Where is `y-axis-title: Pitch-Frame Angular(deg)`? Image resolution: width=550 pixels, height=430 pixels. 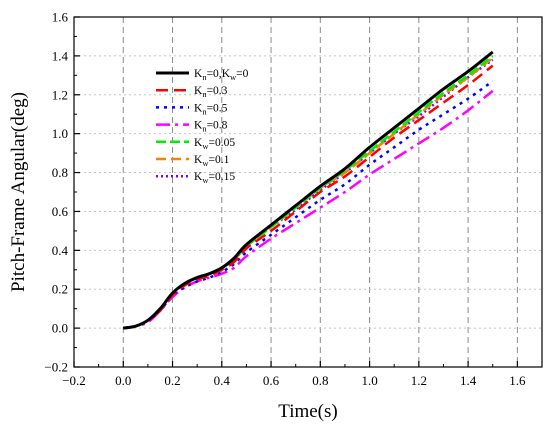 y-axis-title: Pitch-Frame Angular(deg) is located at coordinates (18, 192).